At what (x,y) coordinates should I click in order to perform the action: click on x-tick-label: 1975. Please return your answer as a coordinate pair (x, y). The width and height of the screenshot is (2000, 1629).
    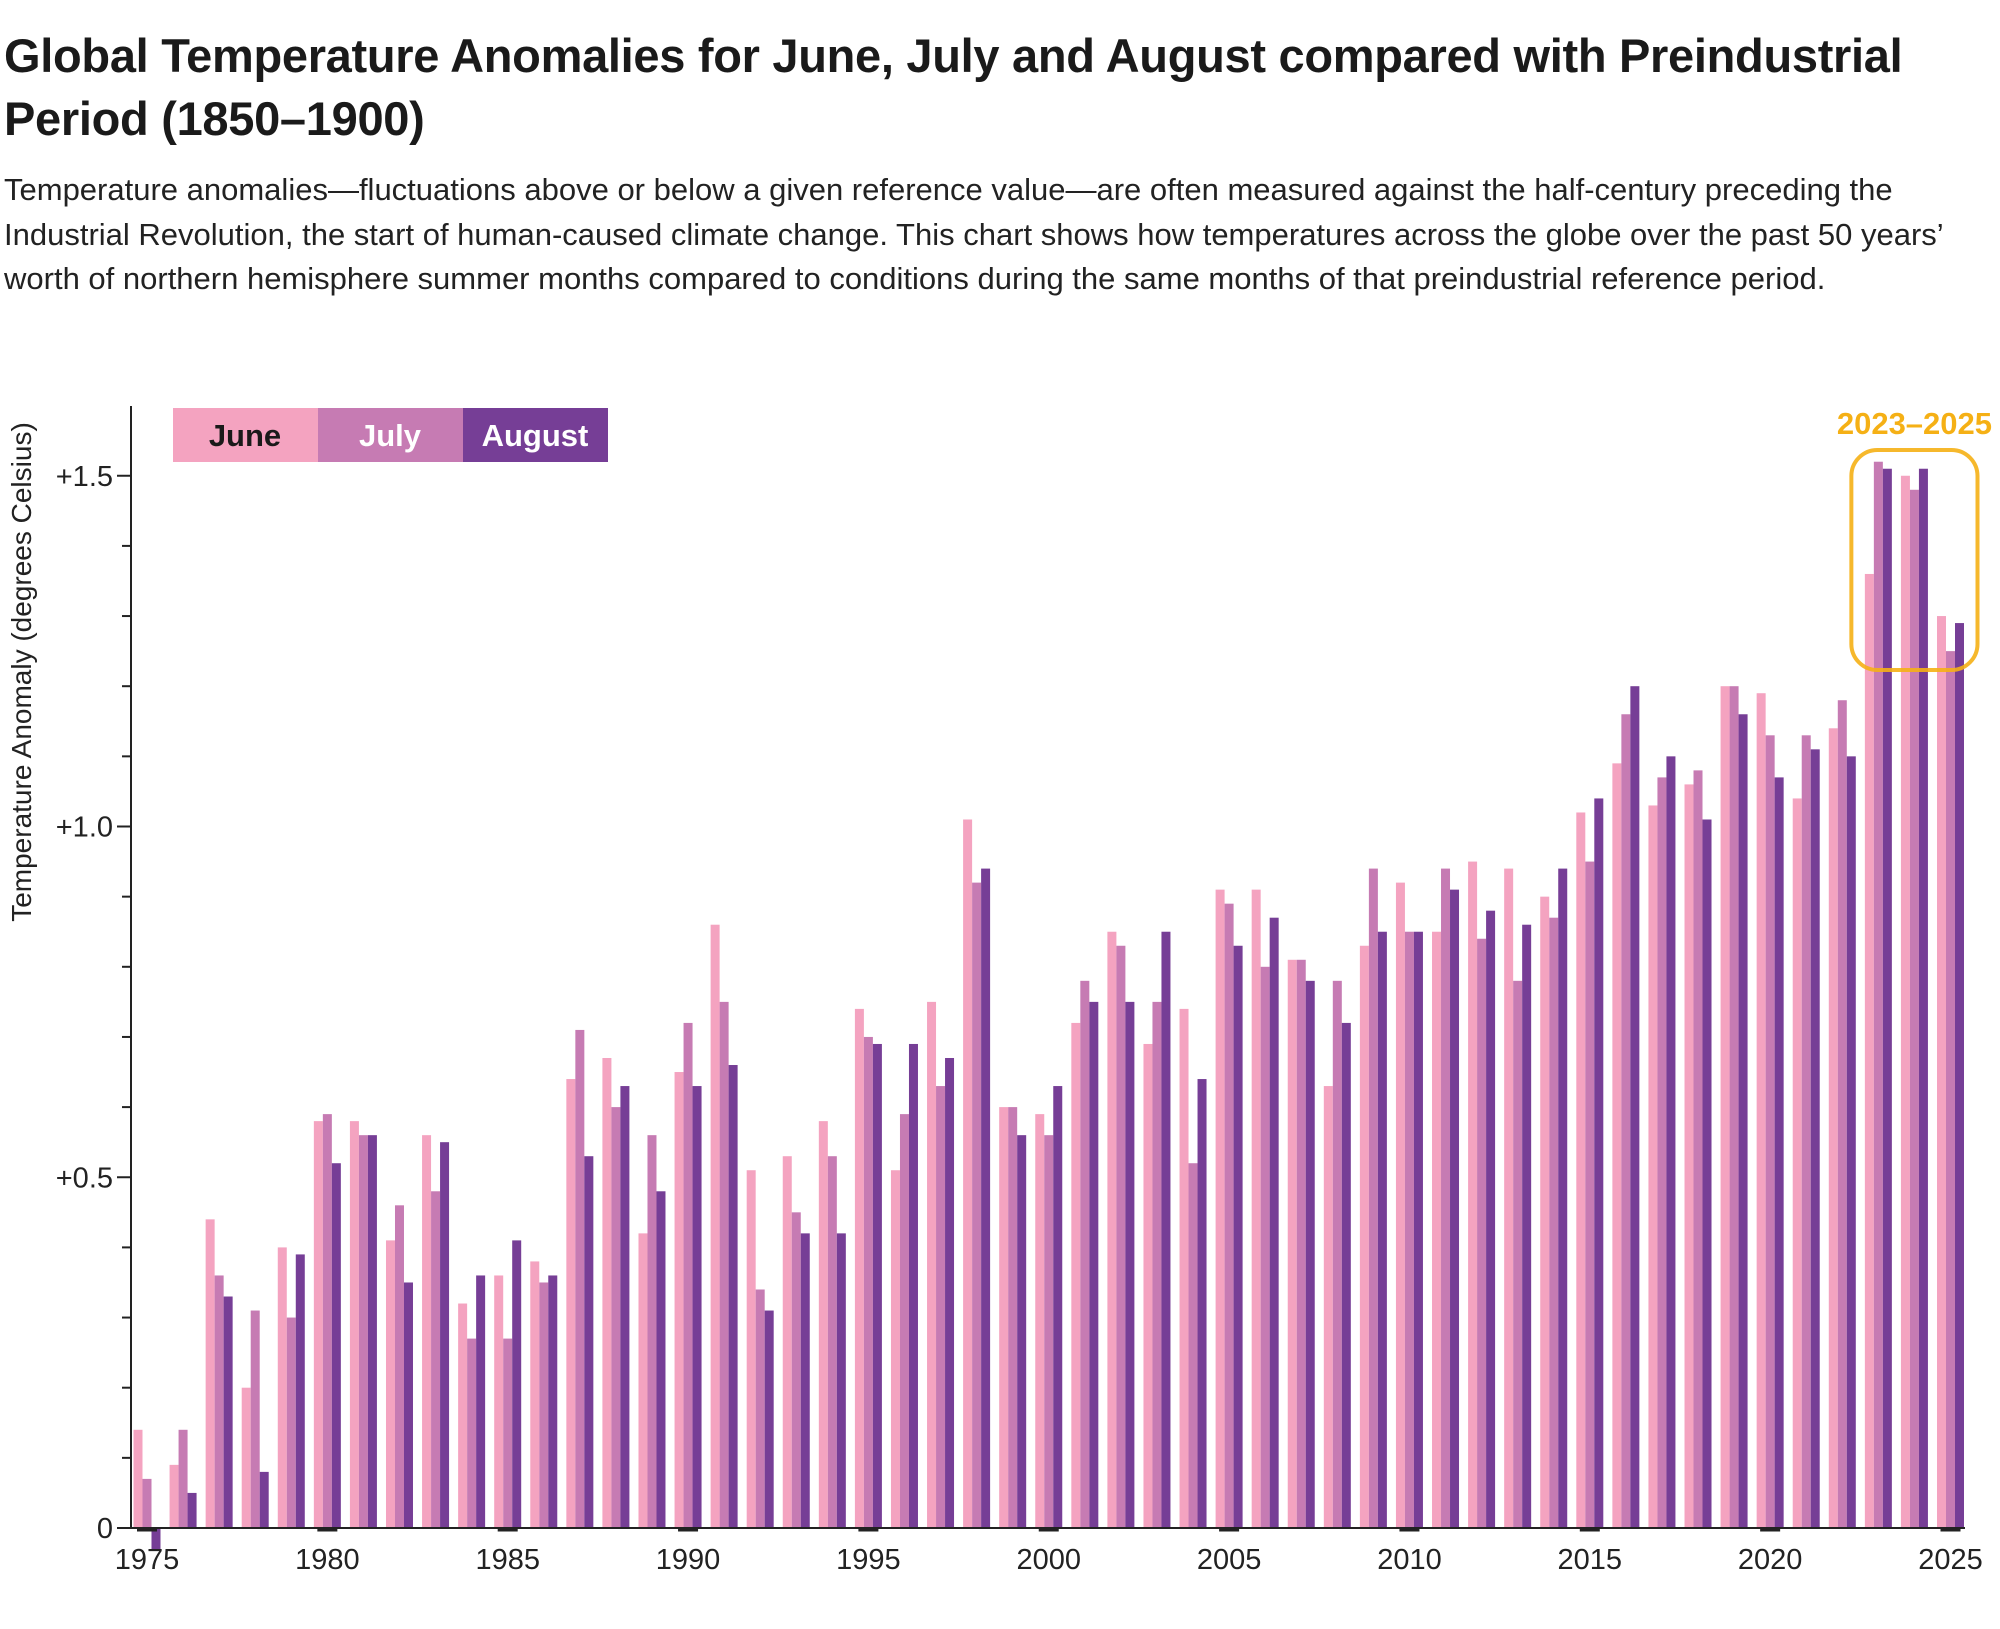
    Looking at the image, I should click on (147, 1560).